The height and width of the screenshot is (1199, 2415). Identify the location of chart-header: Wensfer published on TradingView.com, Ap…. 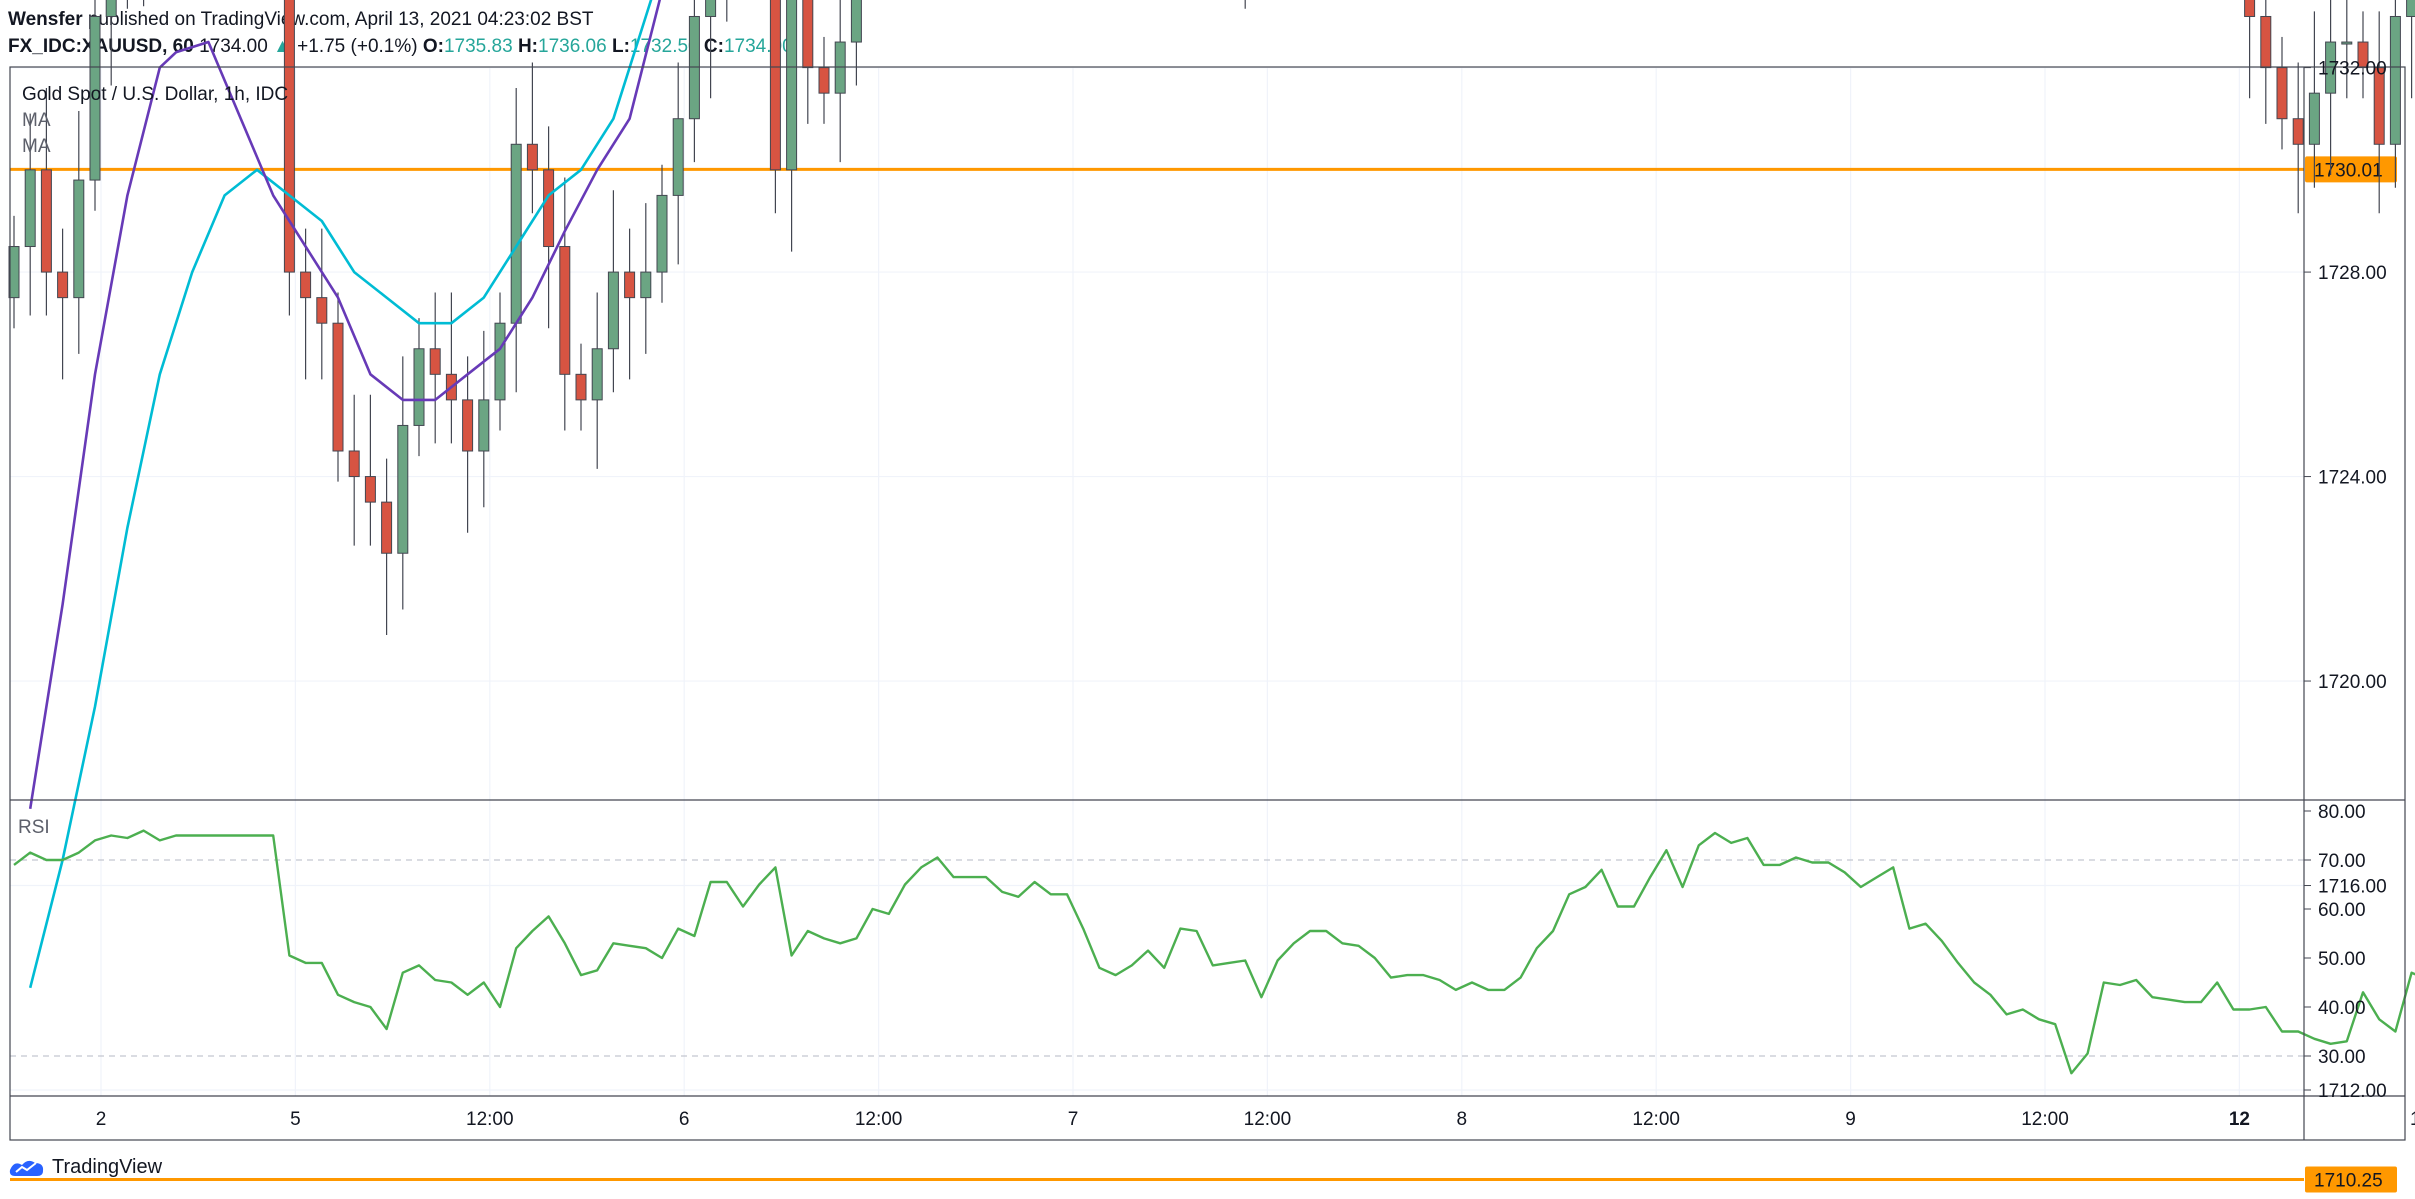
(1203, 33).